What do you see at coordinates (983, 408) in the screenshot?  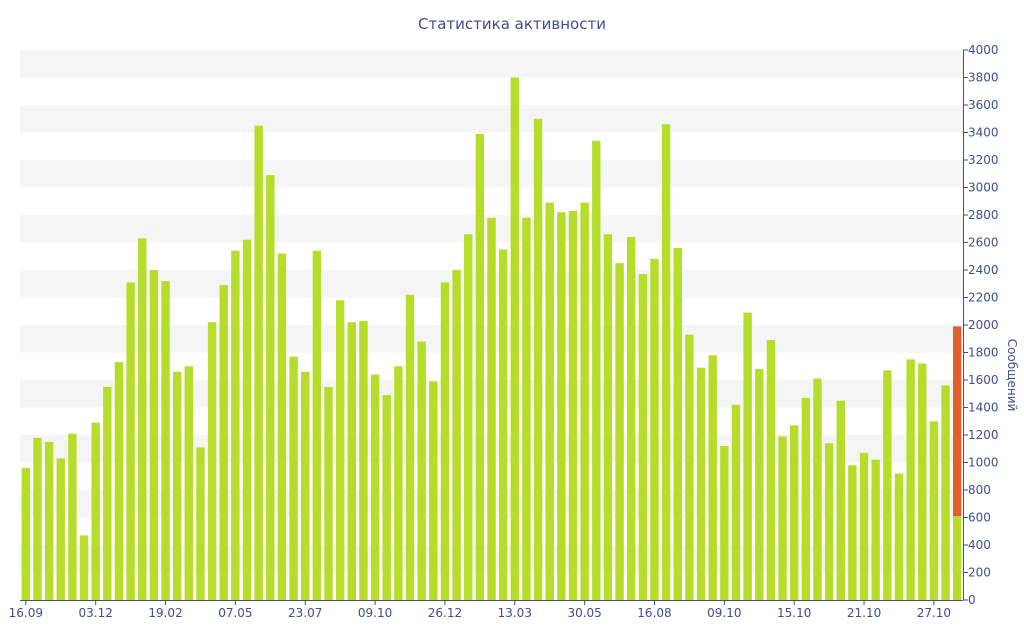 I see `y-tick-label: 1400` at bounding box center [983, 408].